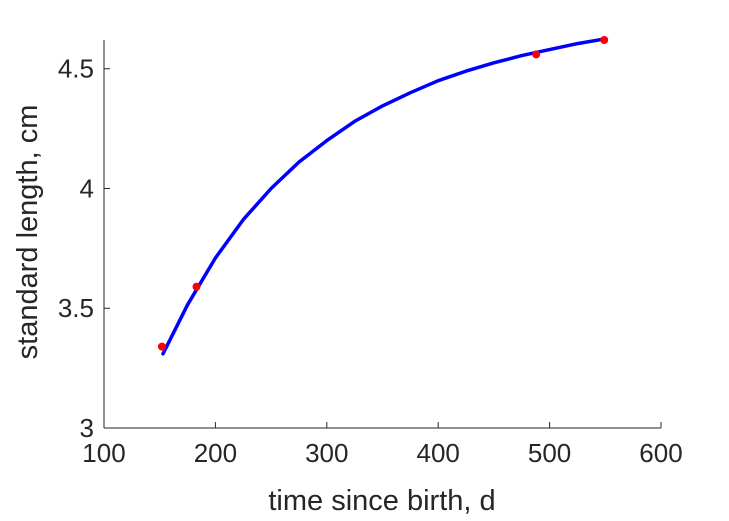 The height and width of the screenshot is (521, 729). What do you see at coordinates (87, 188) in the screenshot?
I see `y-tick-label: 4` at bounding box center [87, 188].